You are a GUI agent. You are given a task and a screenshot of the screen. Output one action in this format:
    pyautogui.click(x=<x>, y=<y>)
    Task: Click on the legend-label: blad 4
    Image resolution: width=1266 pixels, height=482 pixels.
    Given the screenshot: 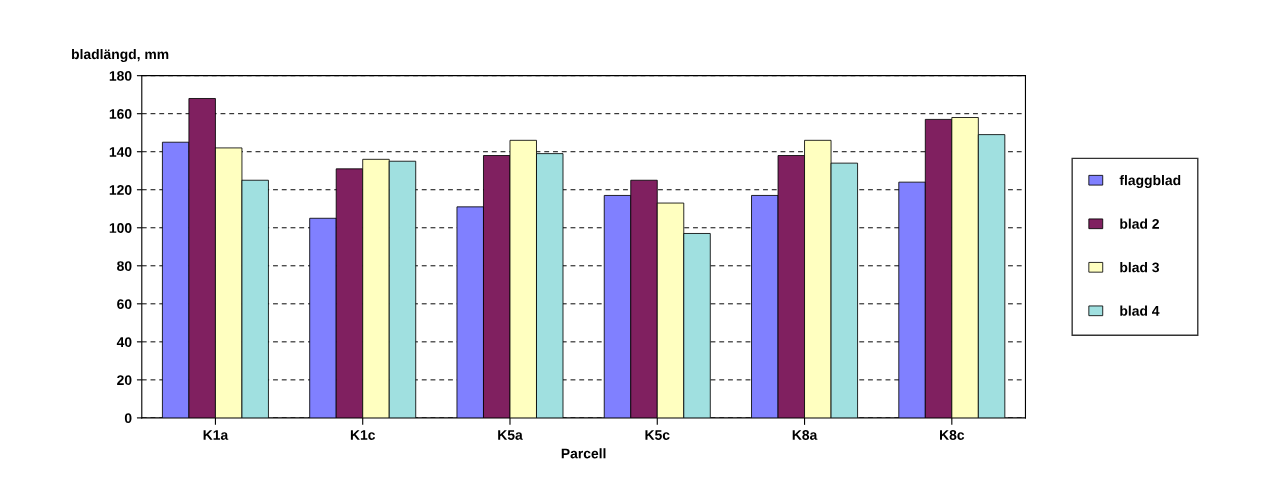 What is the action you would take?
    pyautogui.click(x=1140, y=310)
    